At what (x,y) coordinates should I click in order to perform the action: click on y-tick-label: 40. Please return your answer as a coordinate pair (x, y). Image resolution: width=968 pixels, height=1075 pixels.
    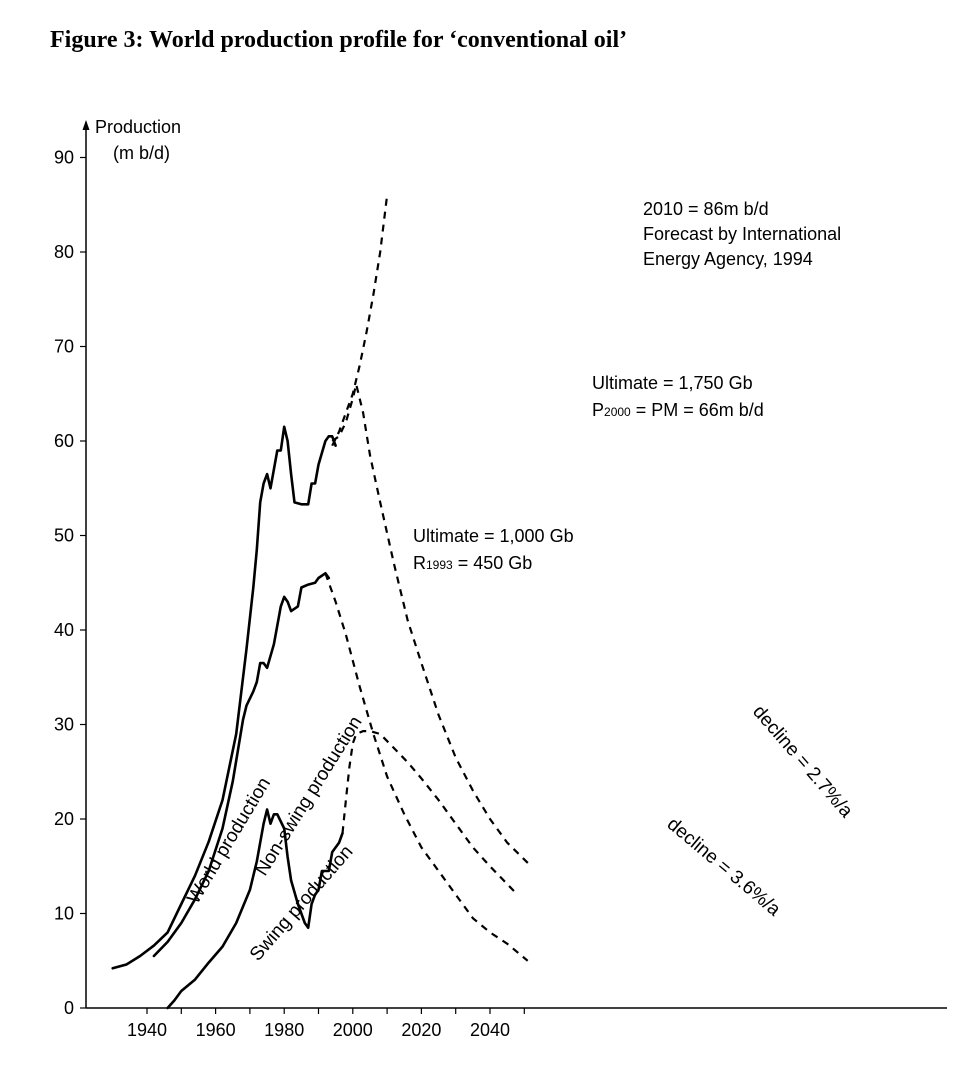
    Looking at the image, I should click on (64, 630).